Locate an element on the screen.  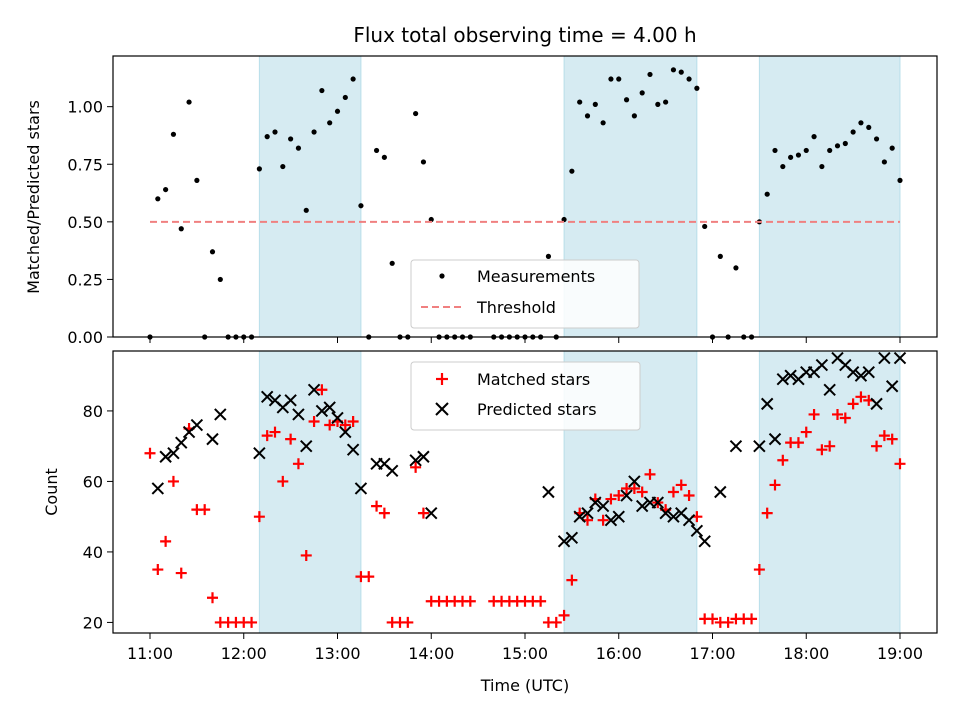
top-legend: Measurements Threshold is located at coordinates (525, 294).